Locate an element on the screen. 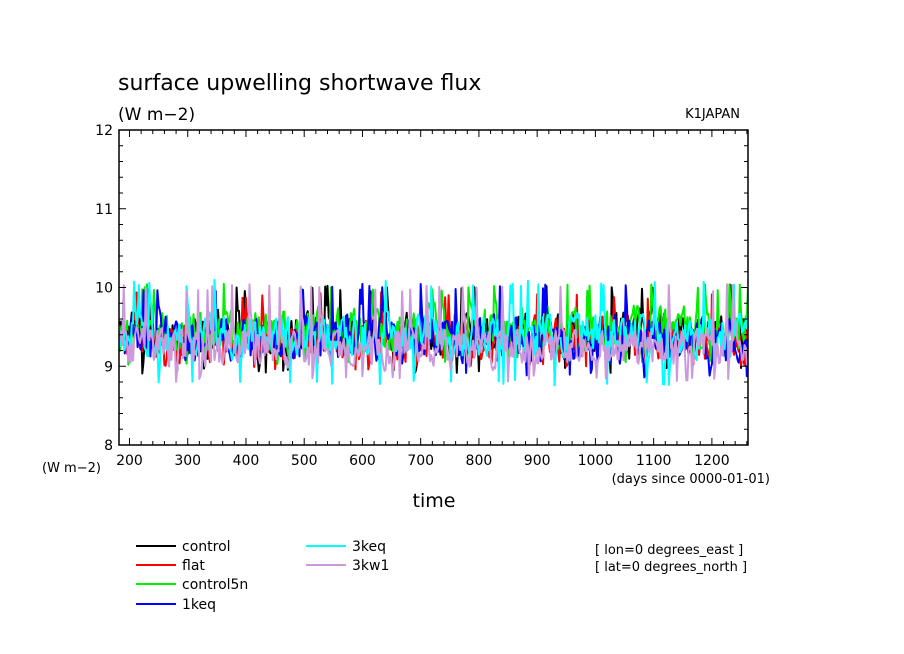 The width and height of the screenshot is (904, 654). y-tick-label: 11 is located at coordinates (104, 210).